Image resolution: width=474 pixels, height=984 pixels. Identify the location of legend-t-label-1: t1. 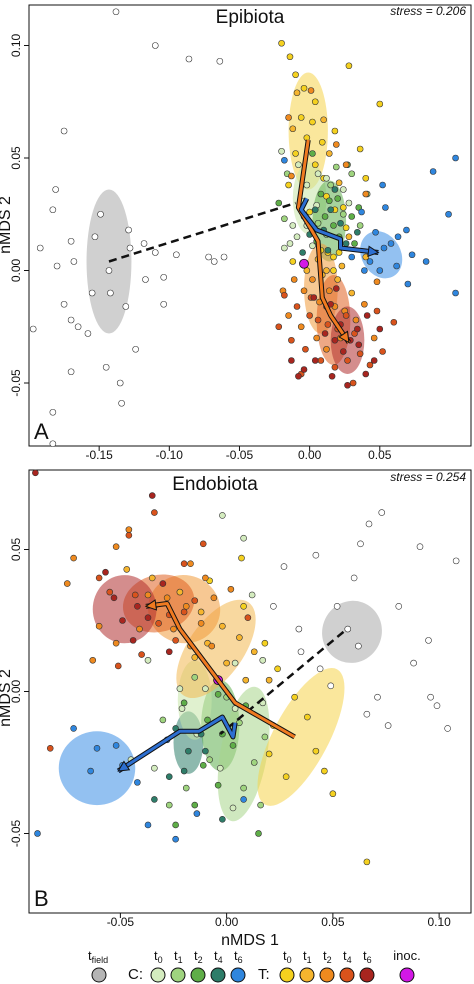
(307, 956).